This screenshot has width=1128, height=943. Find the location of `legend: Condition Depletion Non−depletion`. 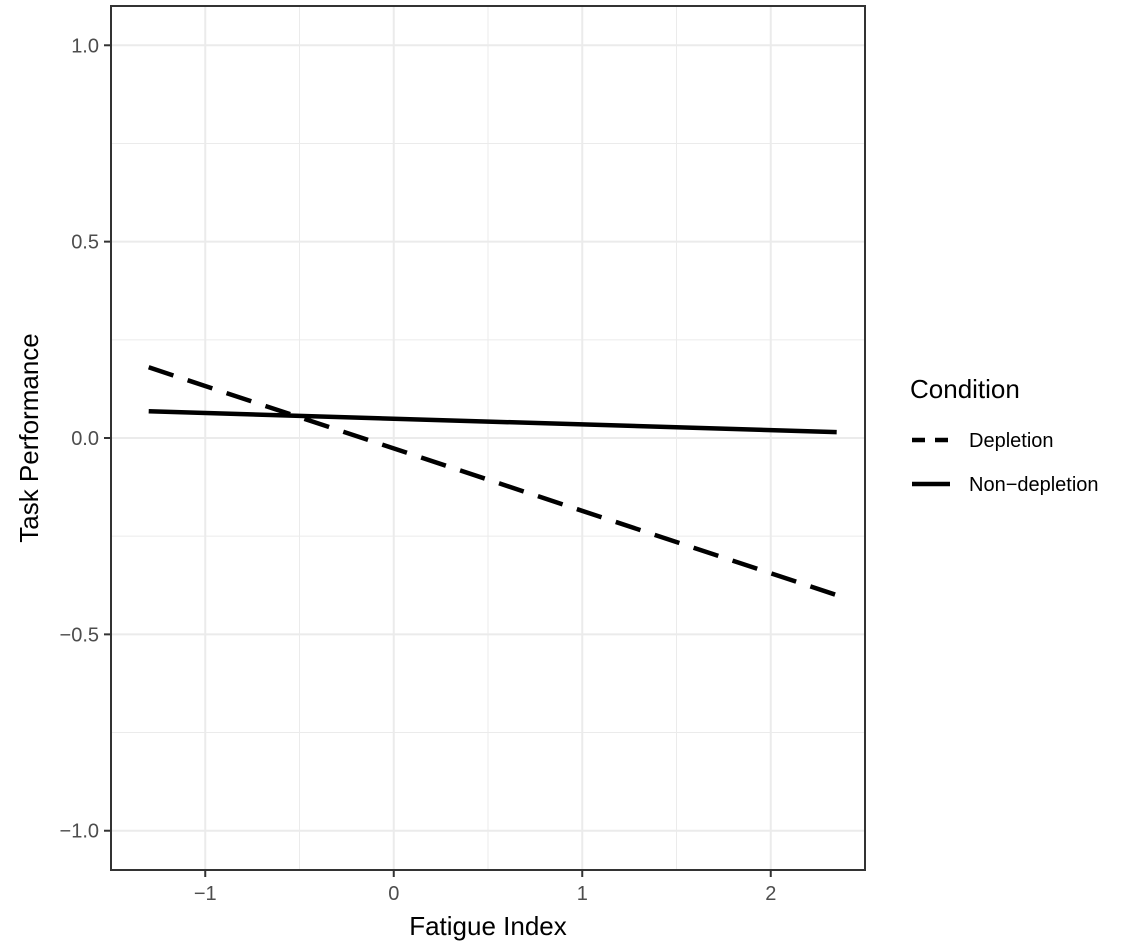

legend: Condition Depletion Non−depletion is located at coordinates (1004, 435).